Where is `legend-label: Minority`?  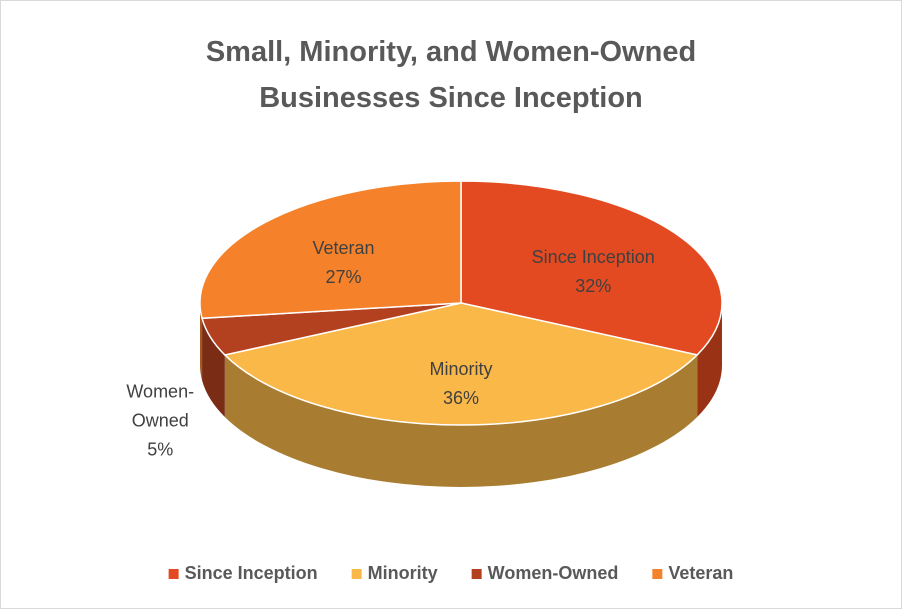 legend-label: Minority is located at coordinates (403, 573).